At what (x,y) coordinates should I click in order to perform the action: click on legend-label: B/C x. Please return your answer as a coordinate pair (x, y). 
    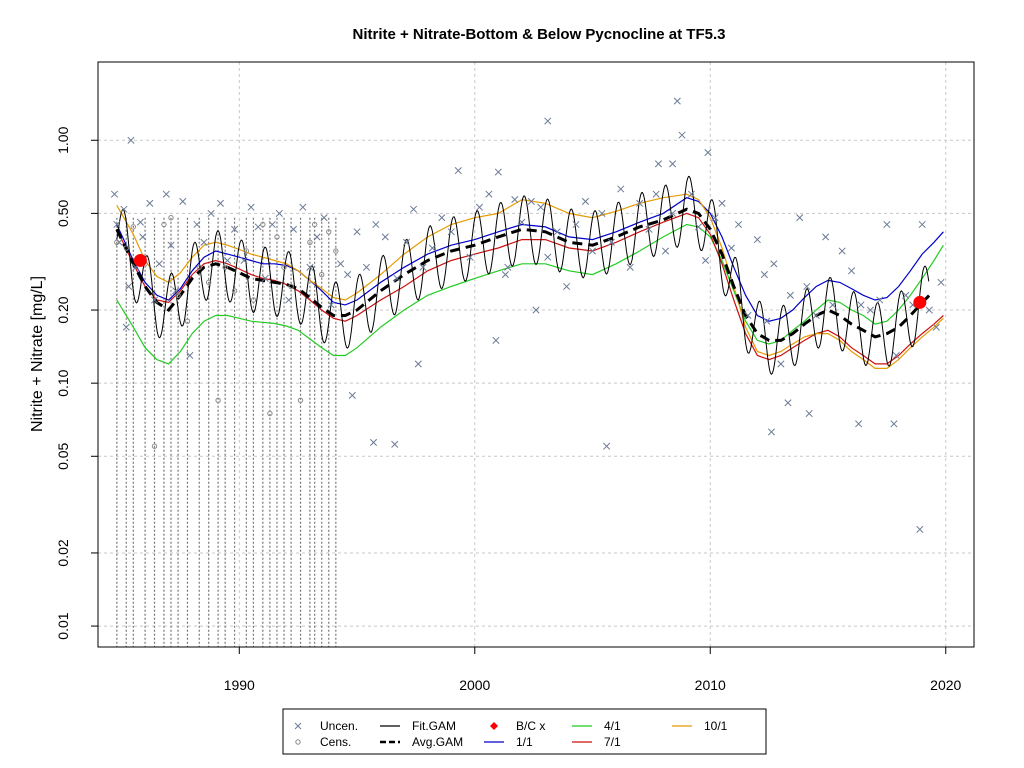
    Looking at the image, I should click on (530, 726).